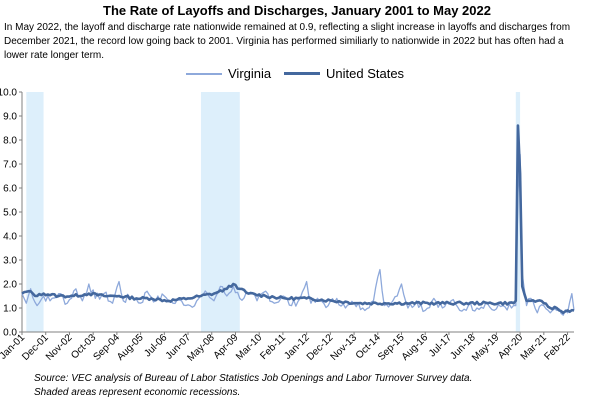 The image size is (594, 405). Describe the element at coordinates (344, 347) in the screenshot. I see `x-tick-label: Nov-13` at that location.